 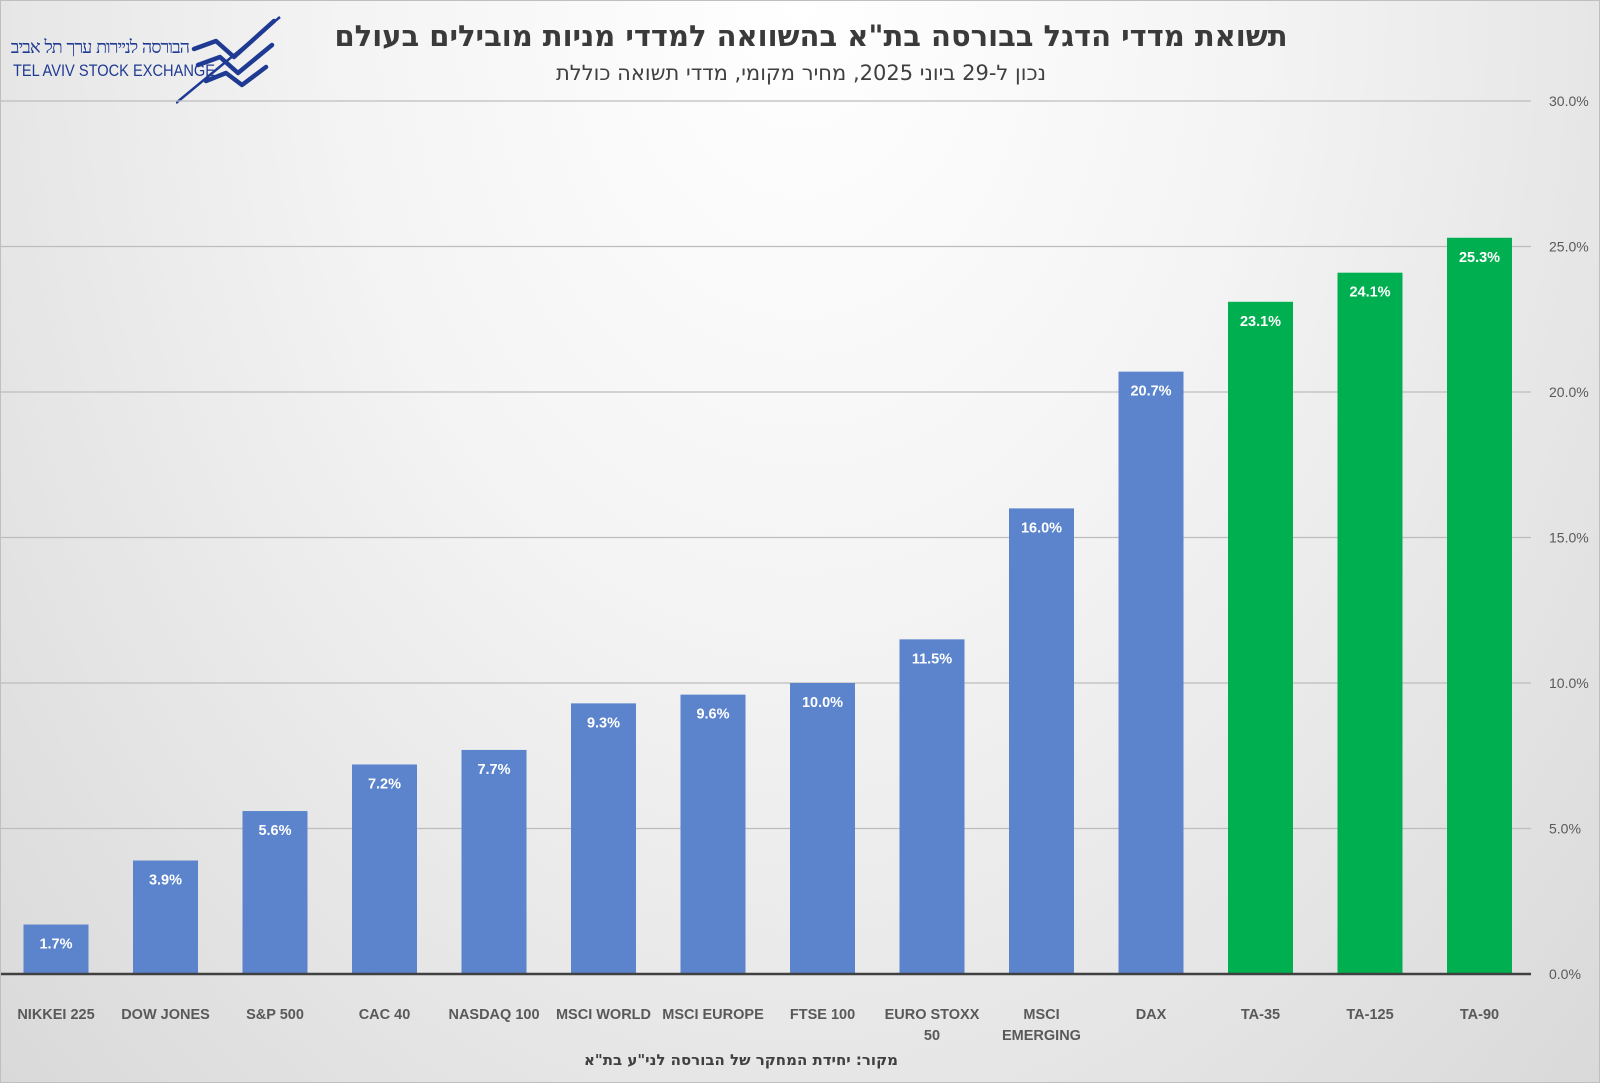 I want to click on x-tick-label: FTSE 100, so click(x=822, y=1015).